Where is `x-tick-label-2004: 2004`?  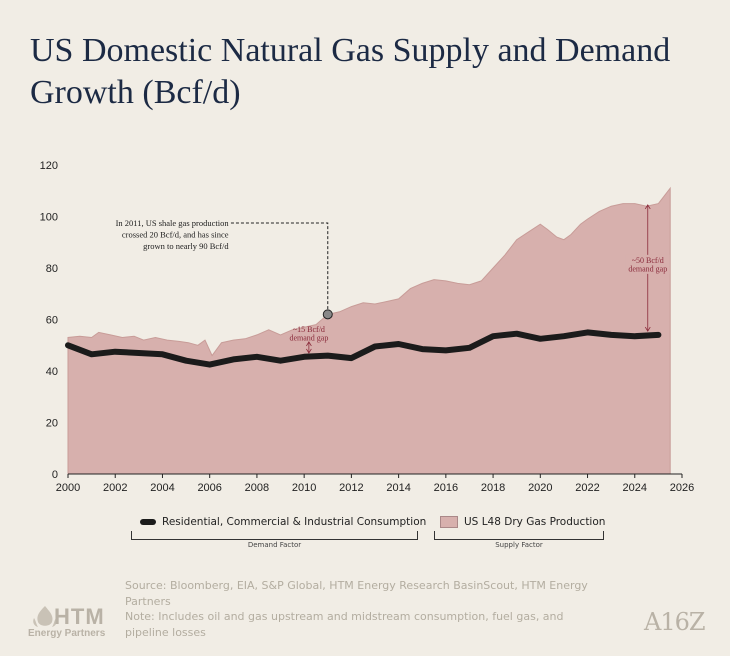
x-tick-label-2004: 2004 is located at coordinates (162, 488).